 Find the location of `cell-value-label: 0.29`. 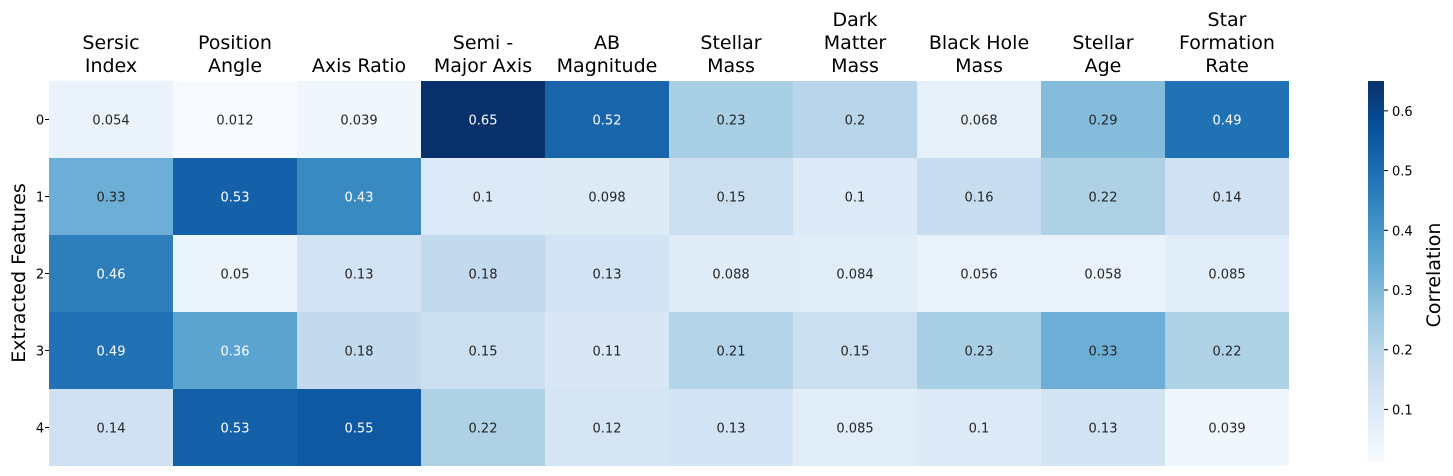

cell-value-label: 0.29 is located at coordinates (1103, 121).